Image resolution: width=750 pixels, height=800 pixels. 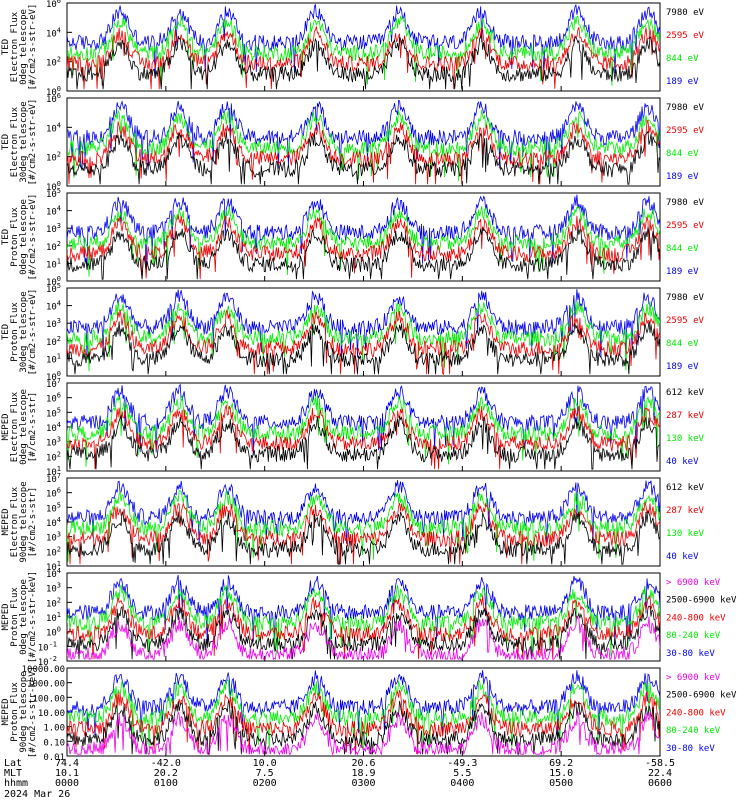 I want to click on y-tick-label: 0.10, so click(x=54, y=743).